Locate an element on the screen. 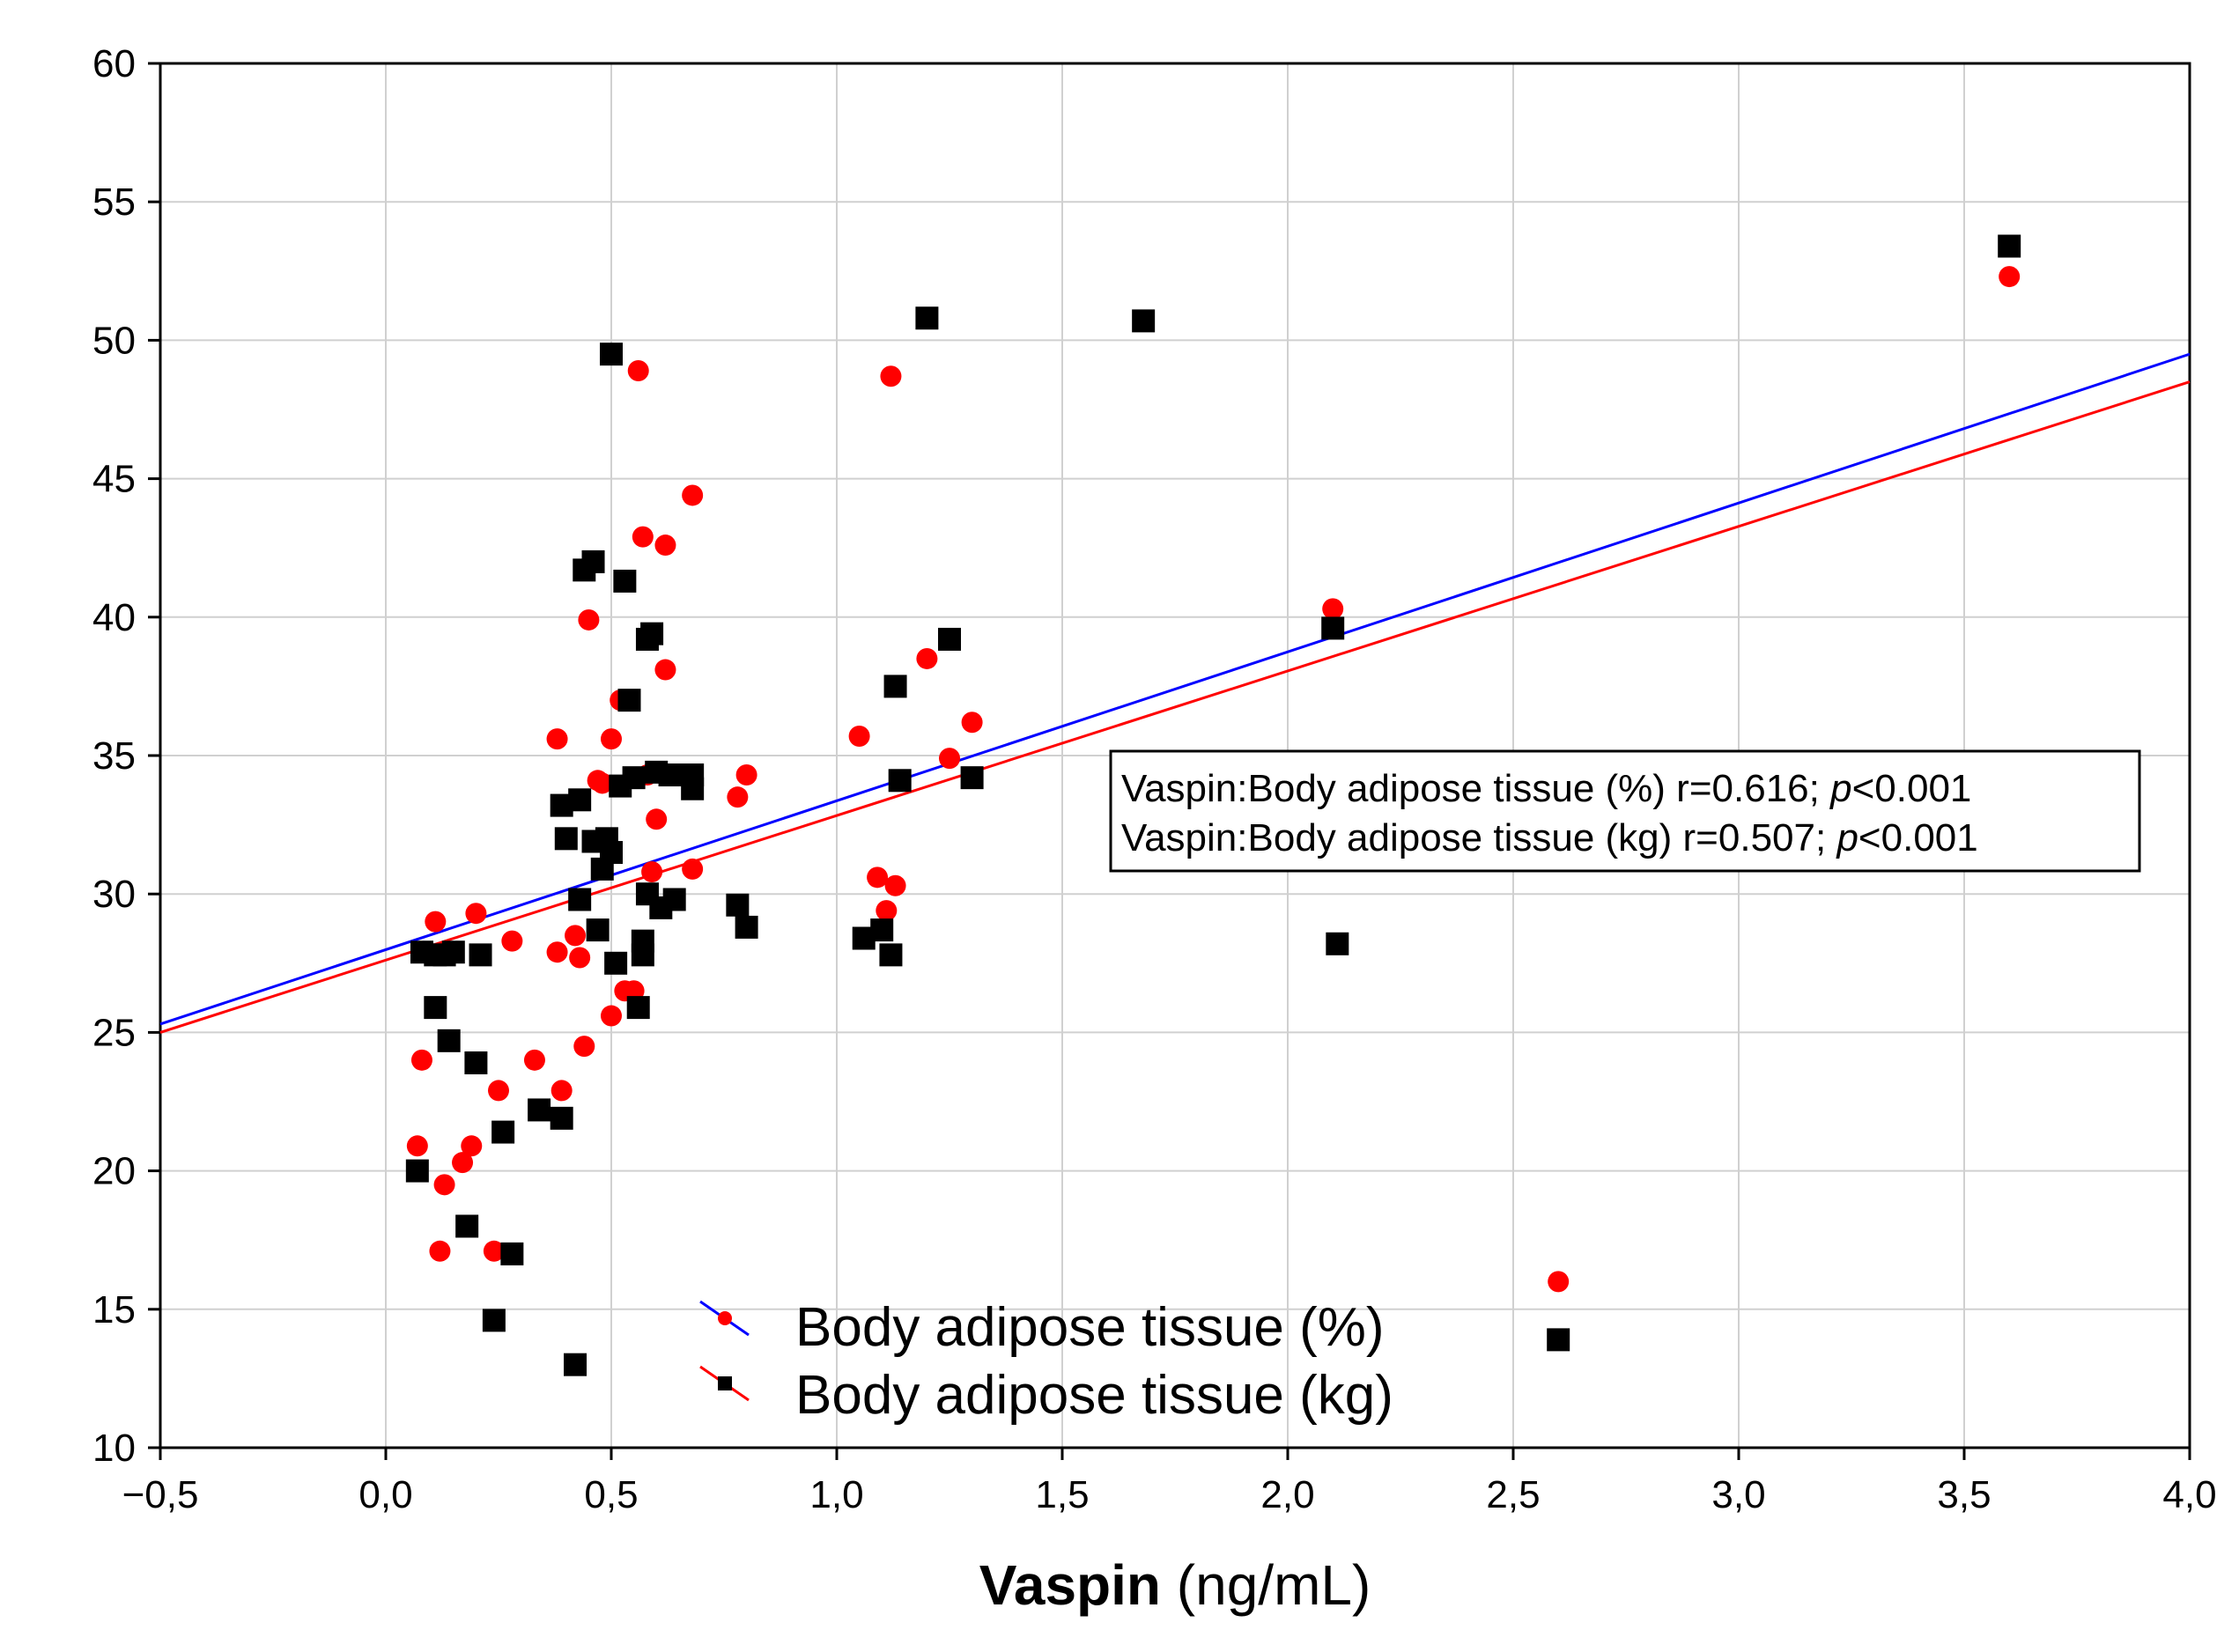 The width and height of the screenshot is (2239, 1652). y-tick-label: 45 is located at coordinates (114, 480).